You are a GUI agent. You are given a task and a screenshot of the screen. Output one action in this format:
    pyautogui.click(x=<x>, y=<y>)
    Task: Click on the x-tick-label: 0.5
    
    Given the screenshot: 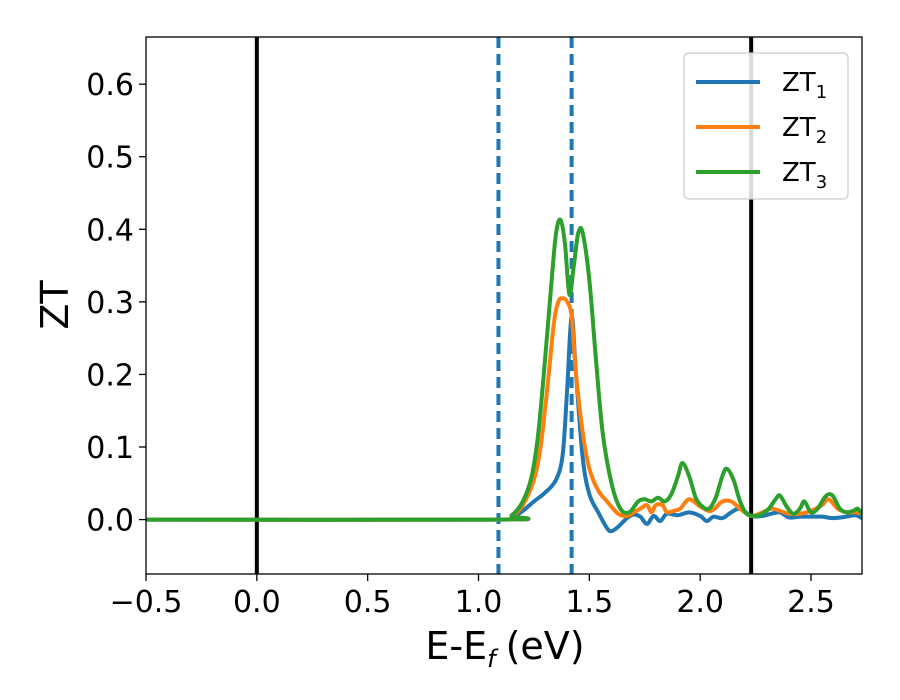 What is the action you would take?
    pyautogui.click(x=368, y=602)
    